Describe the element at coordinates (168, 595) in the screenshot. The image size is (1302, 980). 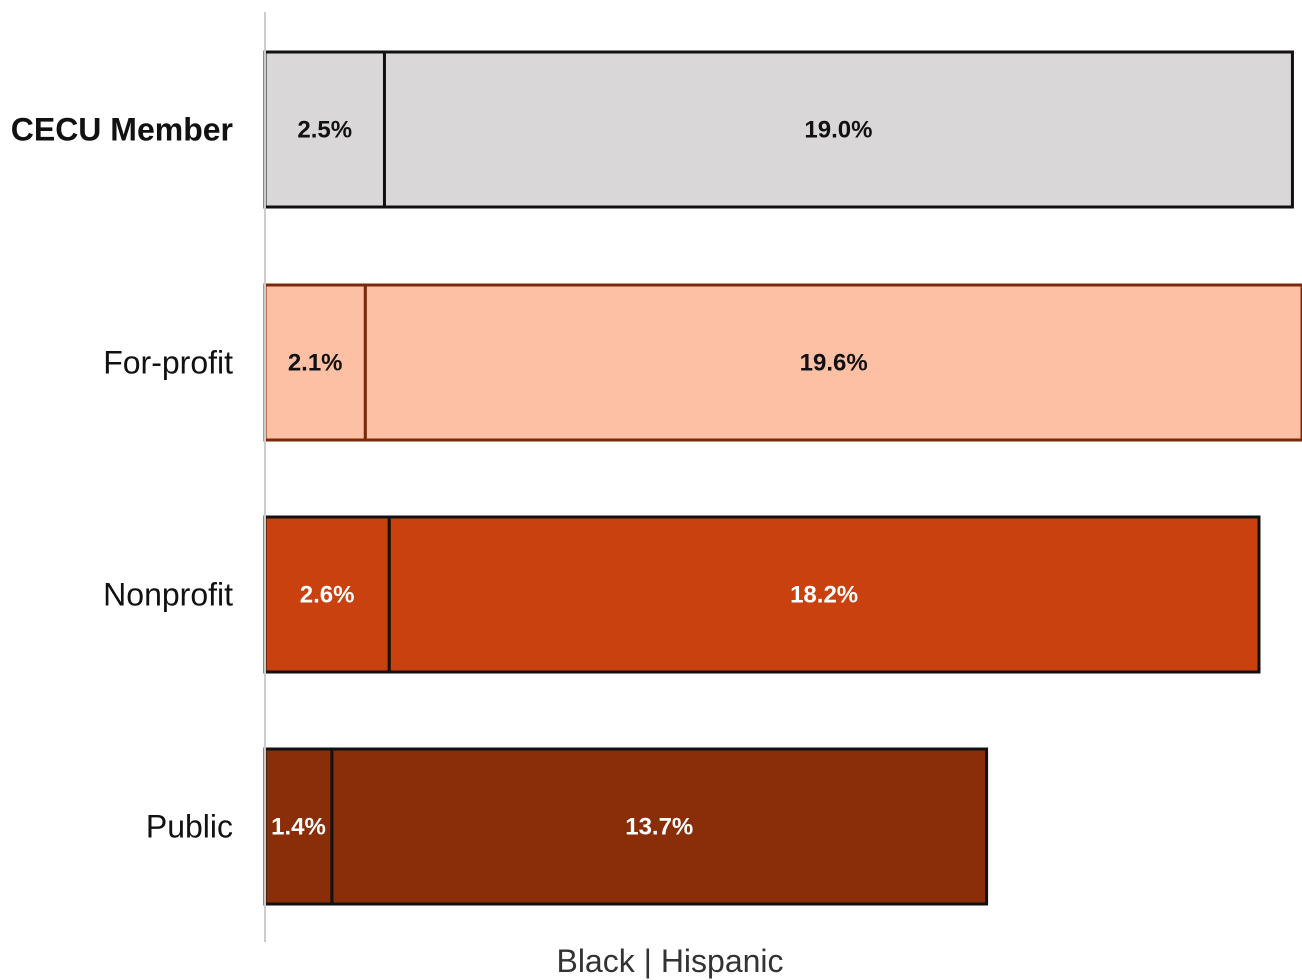
I see `category-label-nonprofit: Nonprofit` at that location.